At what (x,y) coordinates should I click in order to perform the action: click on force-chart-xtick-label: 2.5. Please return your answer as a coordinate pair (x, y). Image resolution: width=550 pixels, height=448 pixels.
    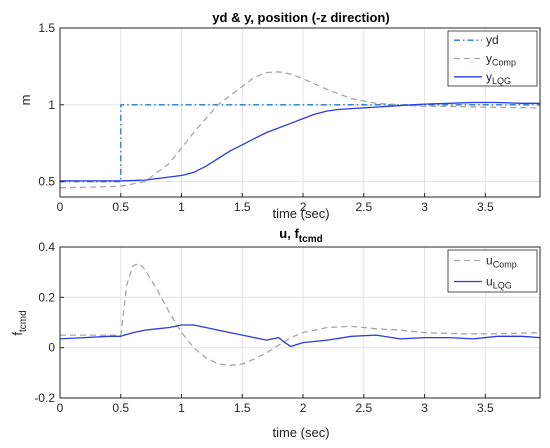
    Looking at the image, I should click on (363, 408).